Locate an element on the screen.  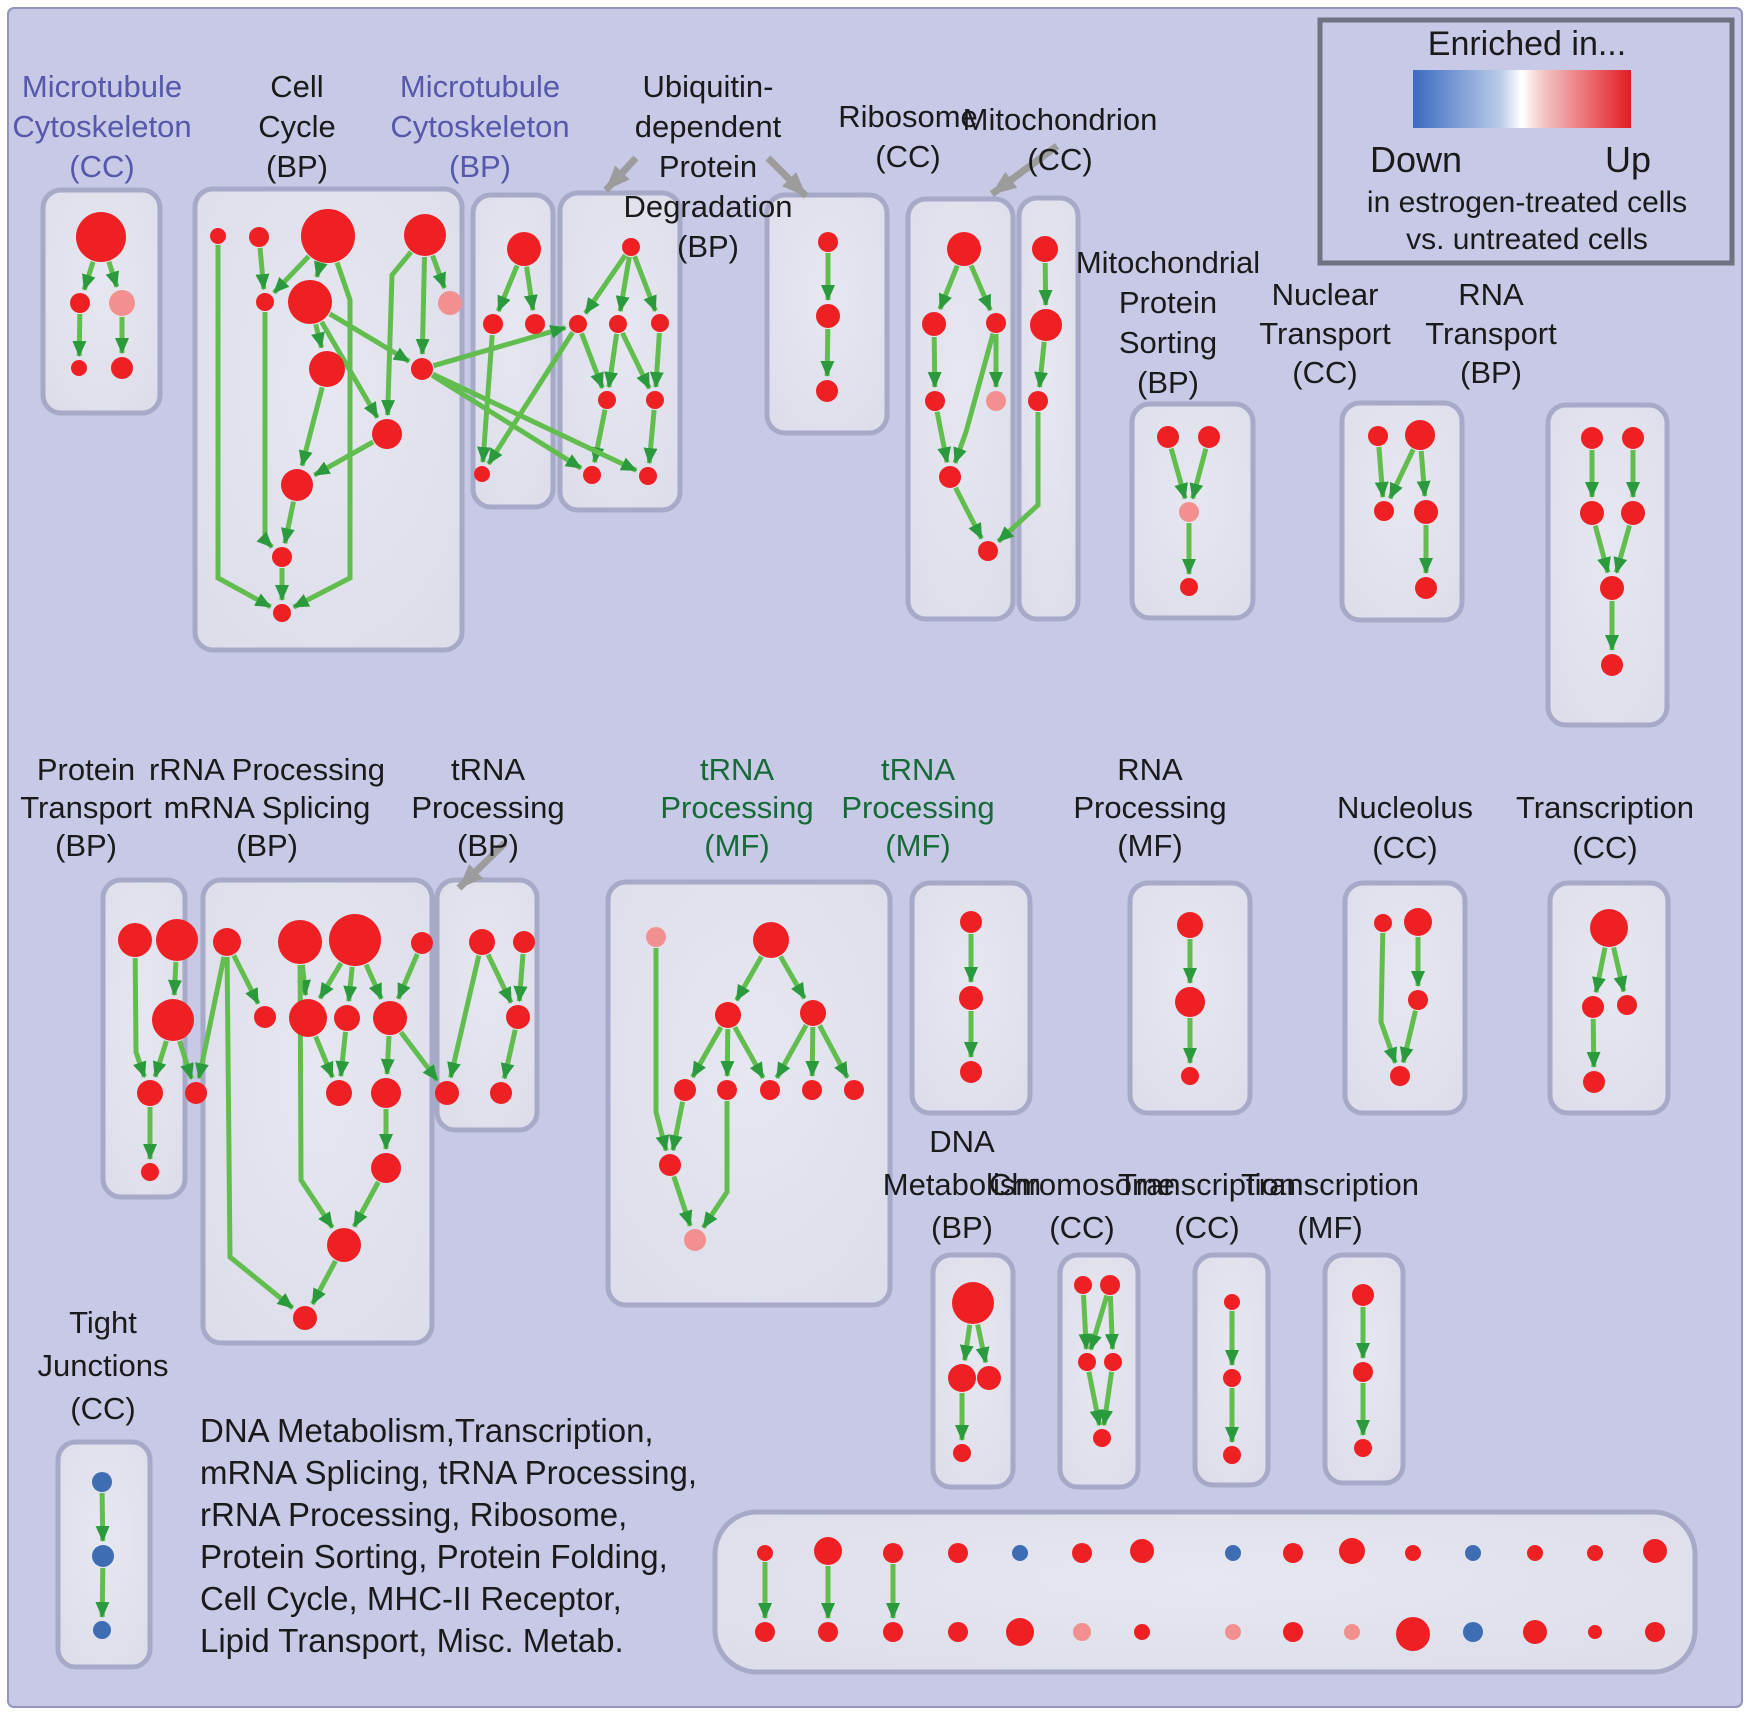
cluster-label-cell-cycle: Cell Cycle (BP) is located at coordinates (297, 126).